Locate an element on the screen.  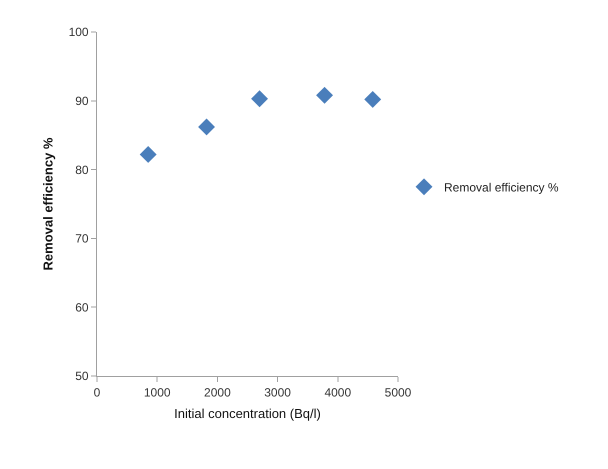
y-axis-title: Removal efficiency % is located at coordinates (48, 203).